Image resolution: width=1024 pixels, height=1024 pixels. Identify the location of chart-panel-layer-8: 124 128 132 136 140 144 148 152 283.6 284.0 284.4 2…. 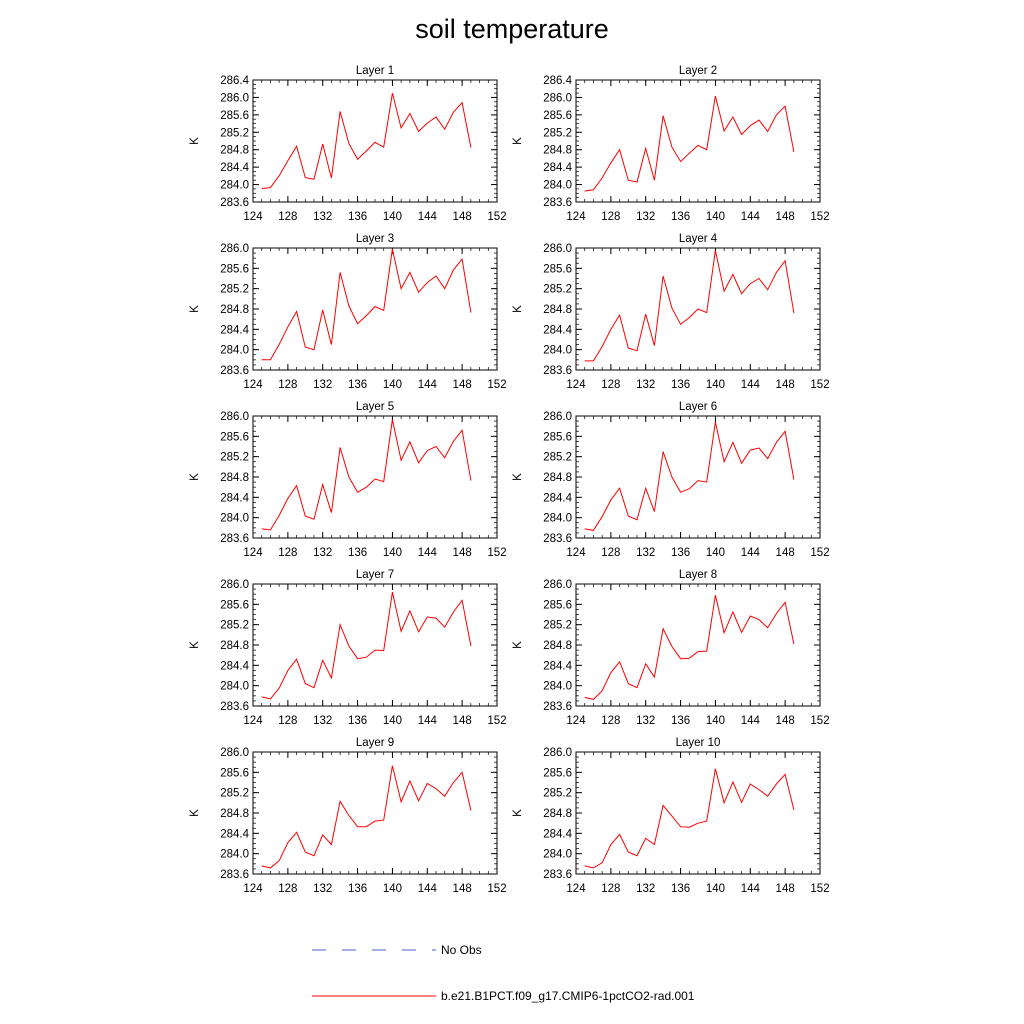
(671, 648).